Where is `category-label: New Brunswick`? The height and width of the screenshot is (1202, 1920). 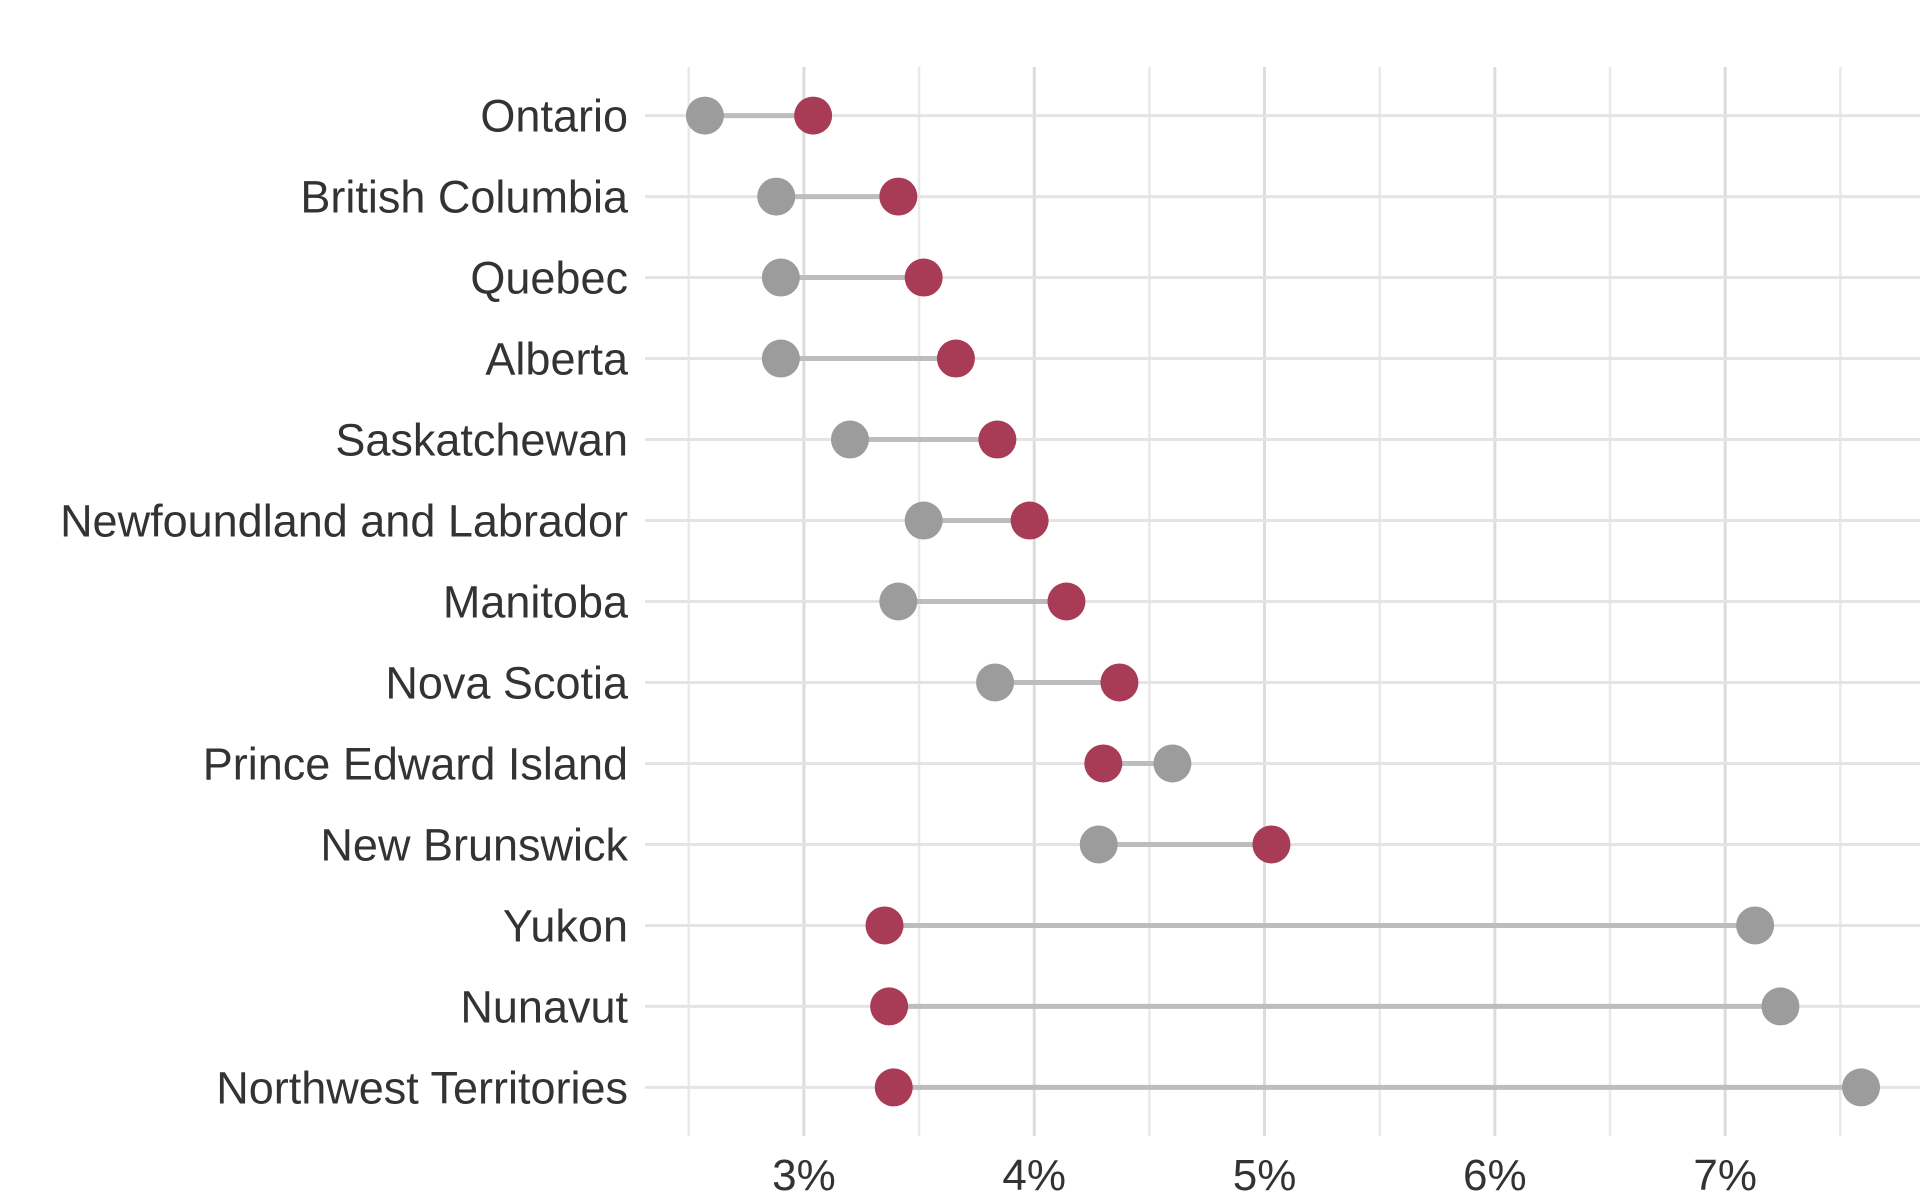 category-label: New Brunswick is located at coordinates (474, 844).